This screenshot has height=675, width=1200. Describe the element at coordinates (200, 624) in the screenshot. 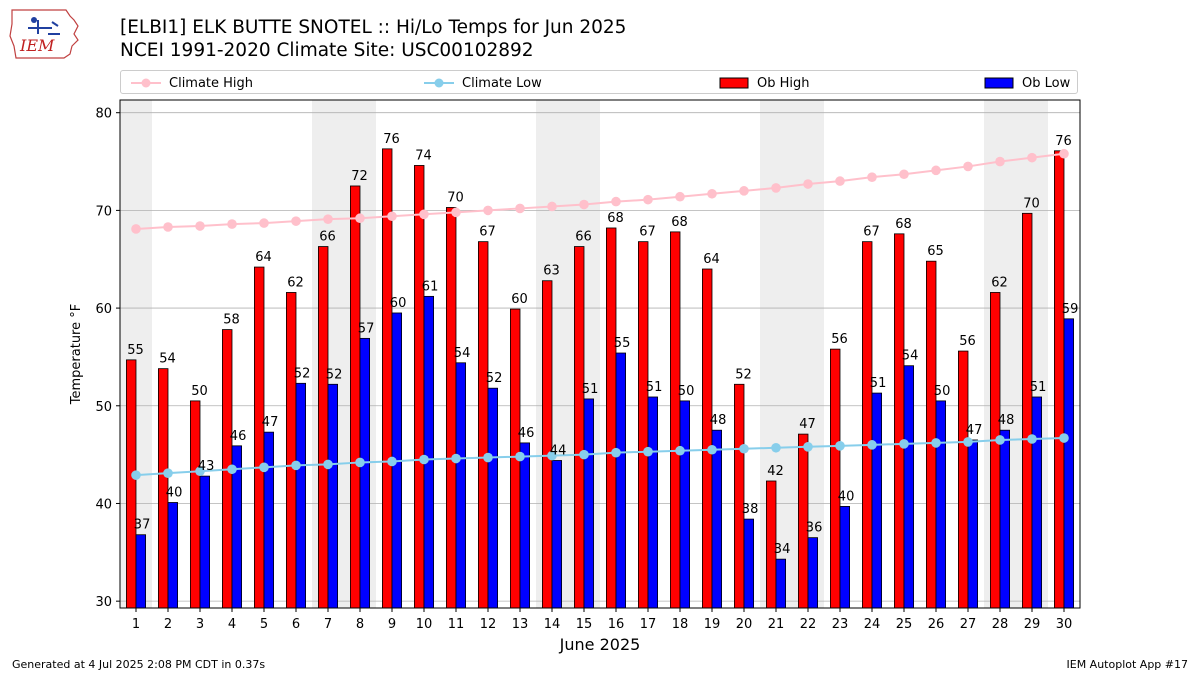

I see `x-tick-label: 3` at that location.